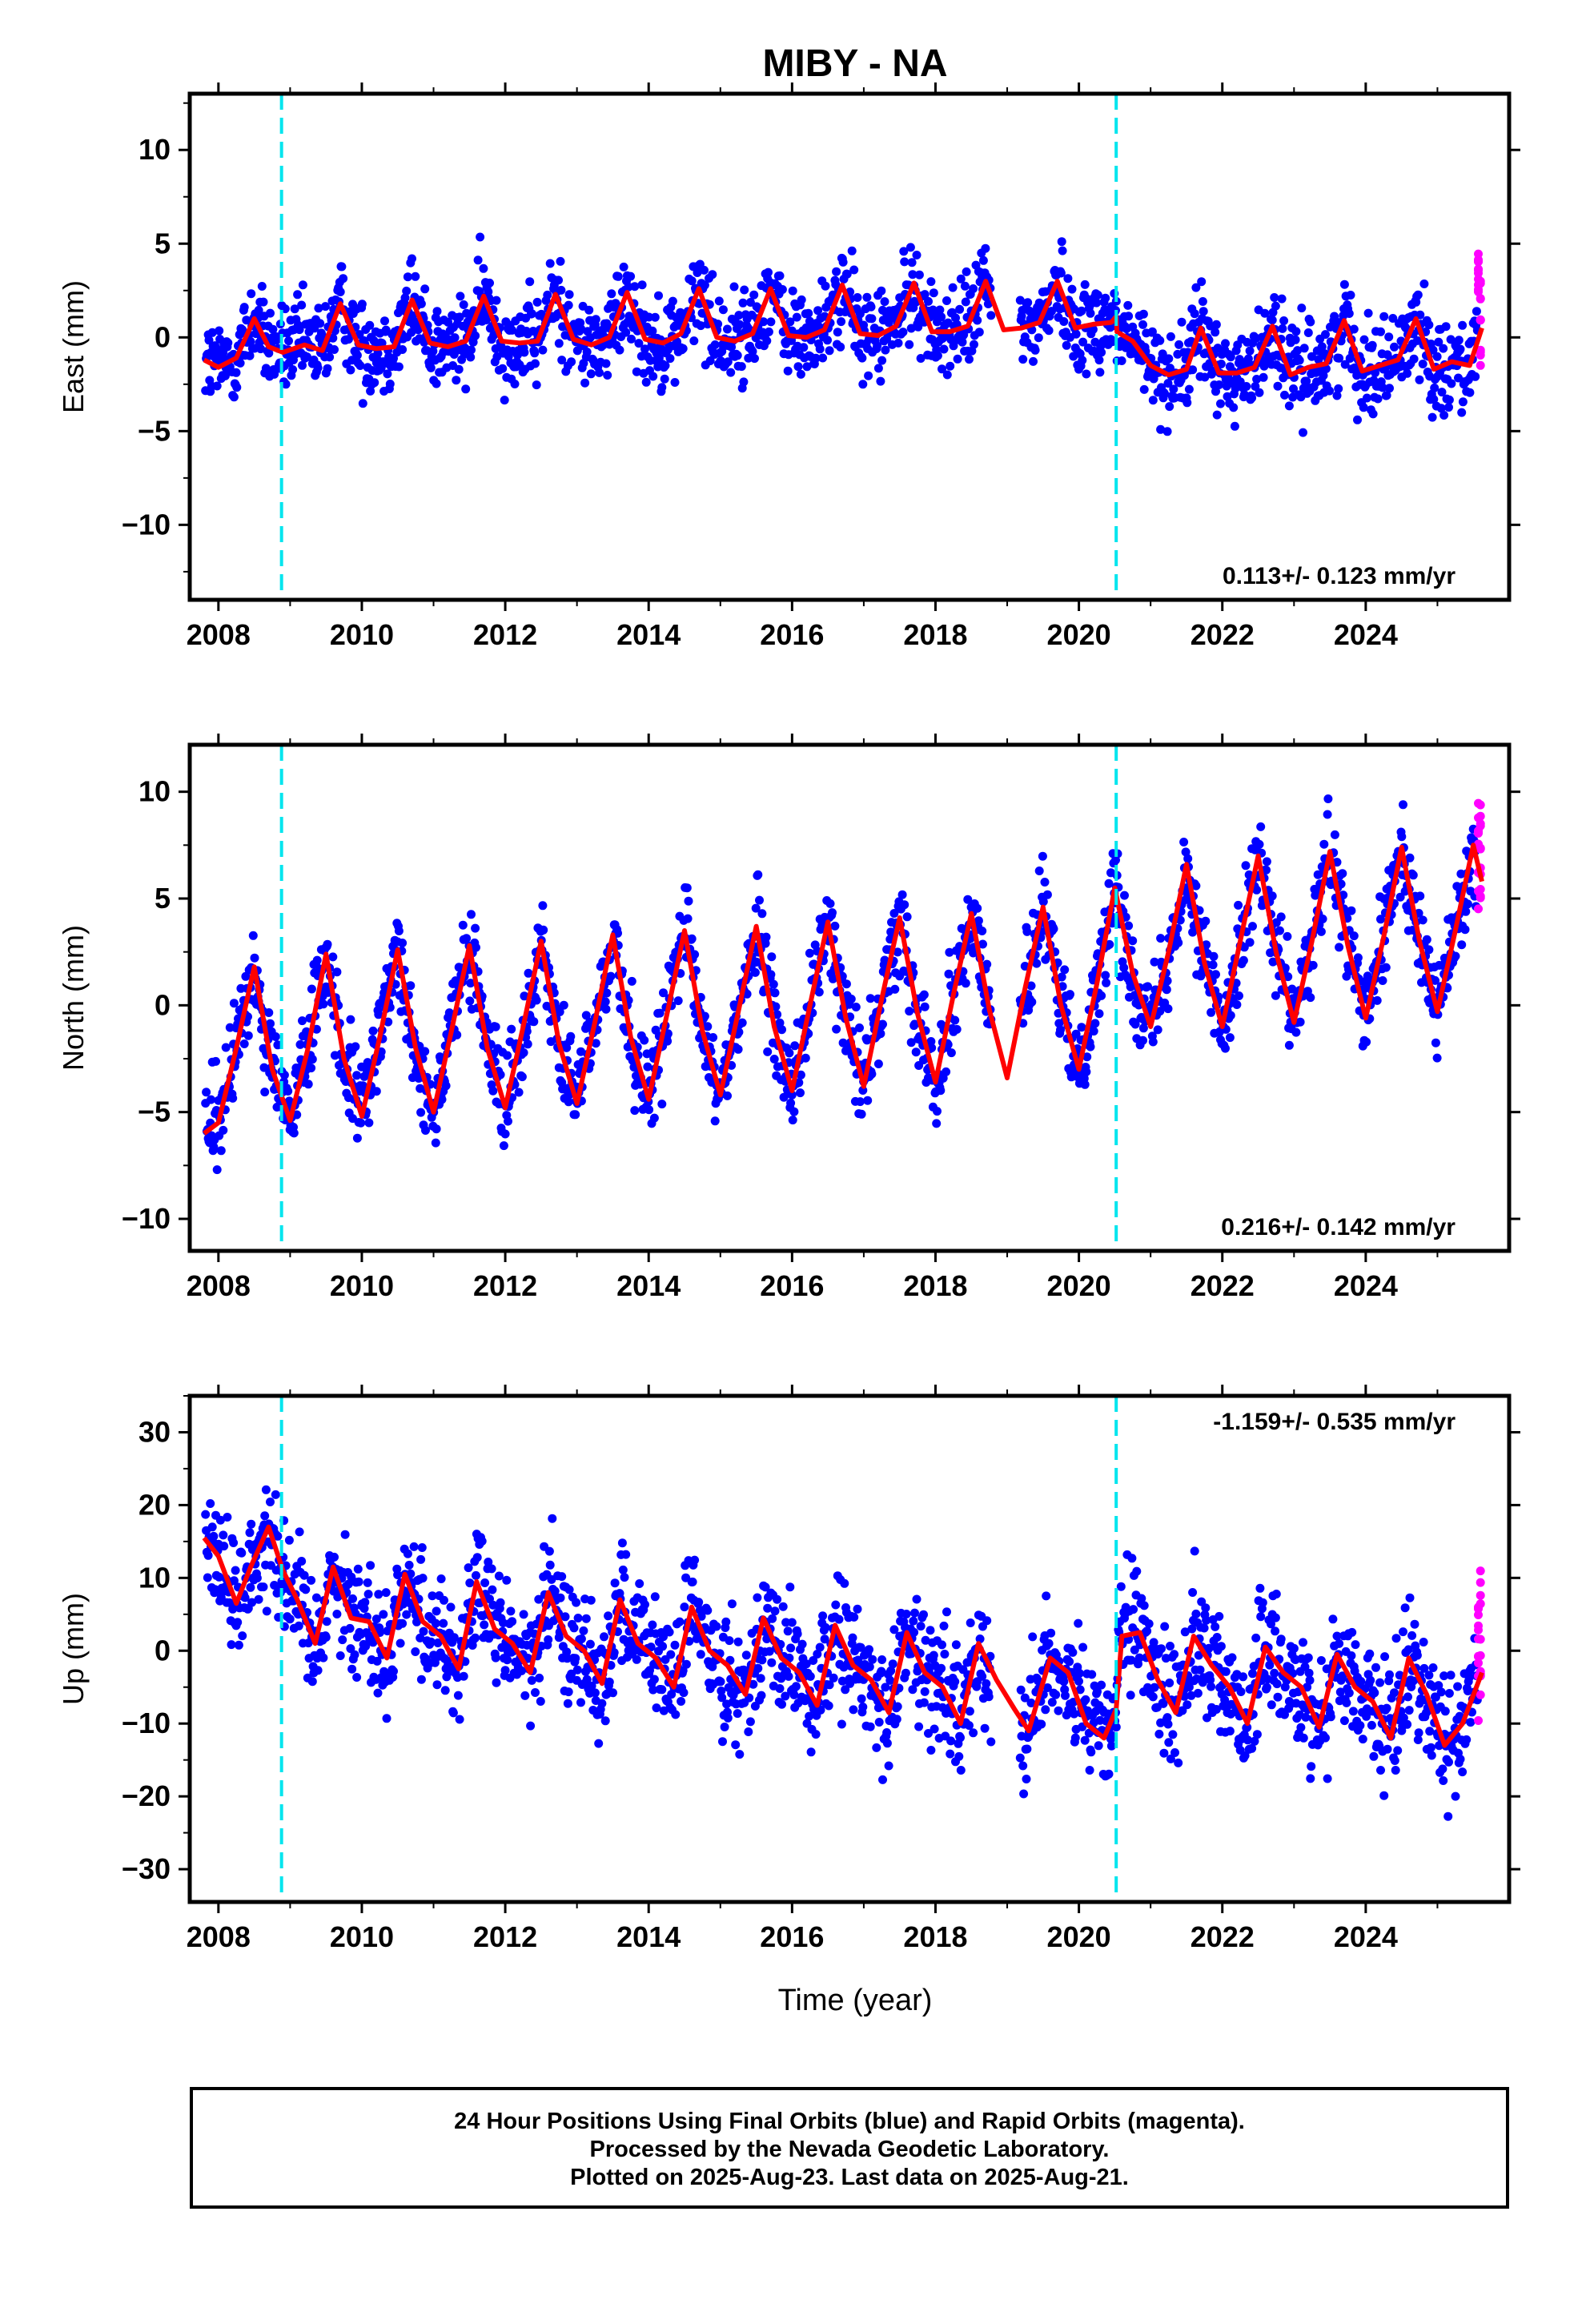 The image size is (1582, 2324). What do you see at coordinates (1339, 576) in the screenshot?
I see `rate-label: 0.113+/- 0.123 mm/yr` at bounding box center [1339, 576].